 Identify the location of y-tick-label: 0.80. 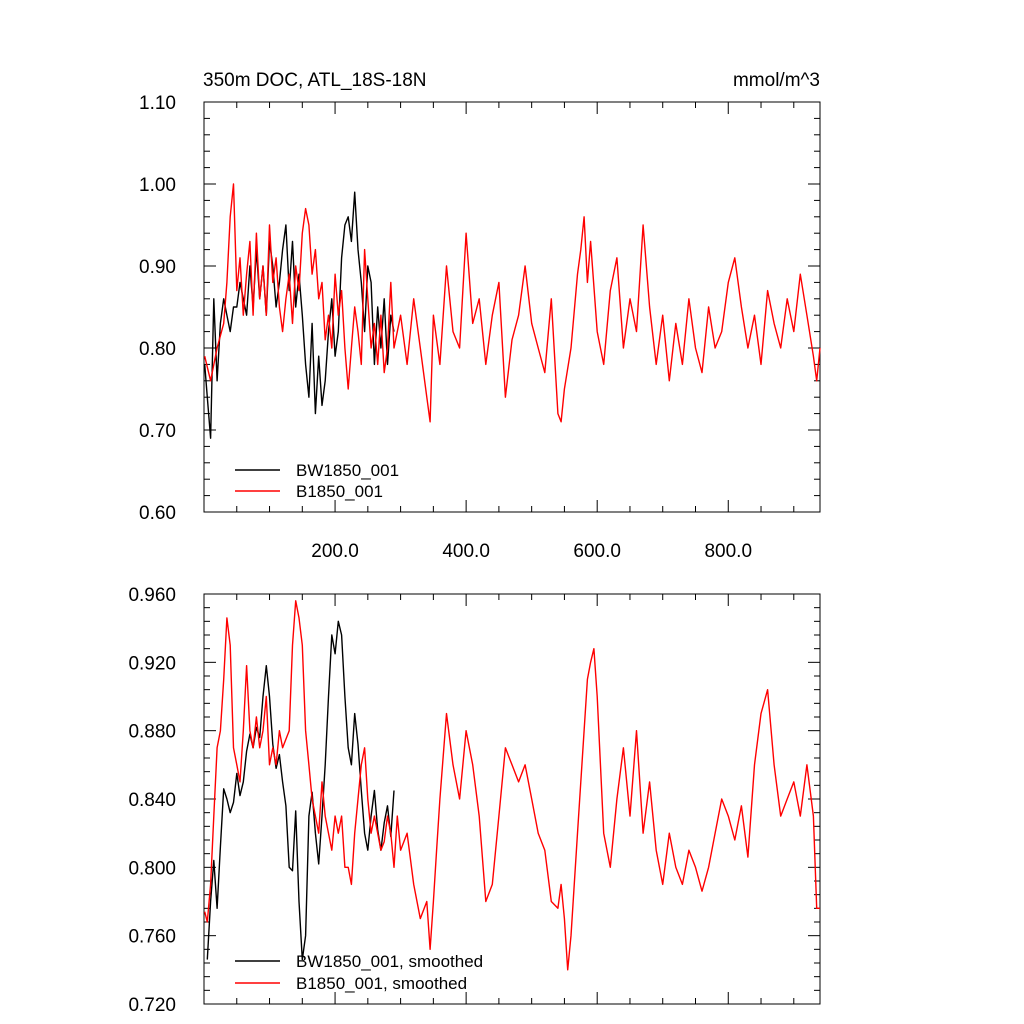
(157, 349).